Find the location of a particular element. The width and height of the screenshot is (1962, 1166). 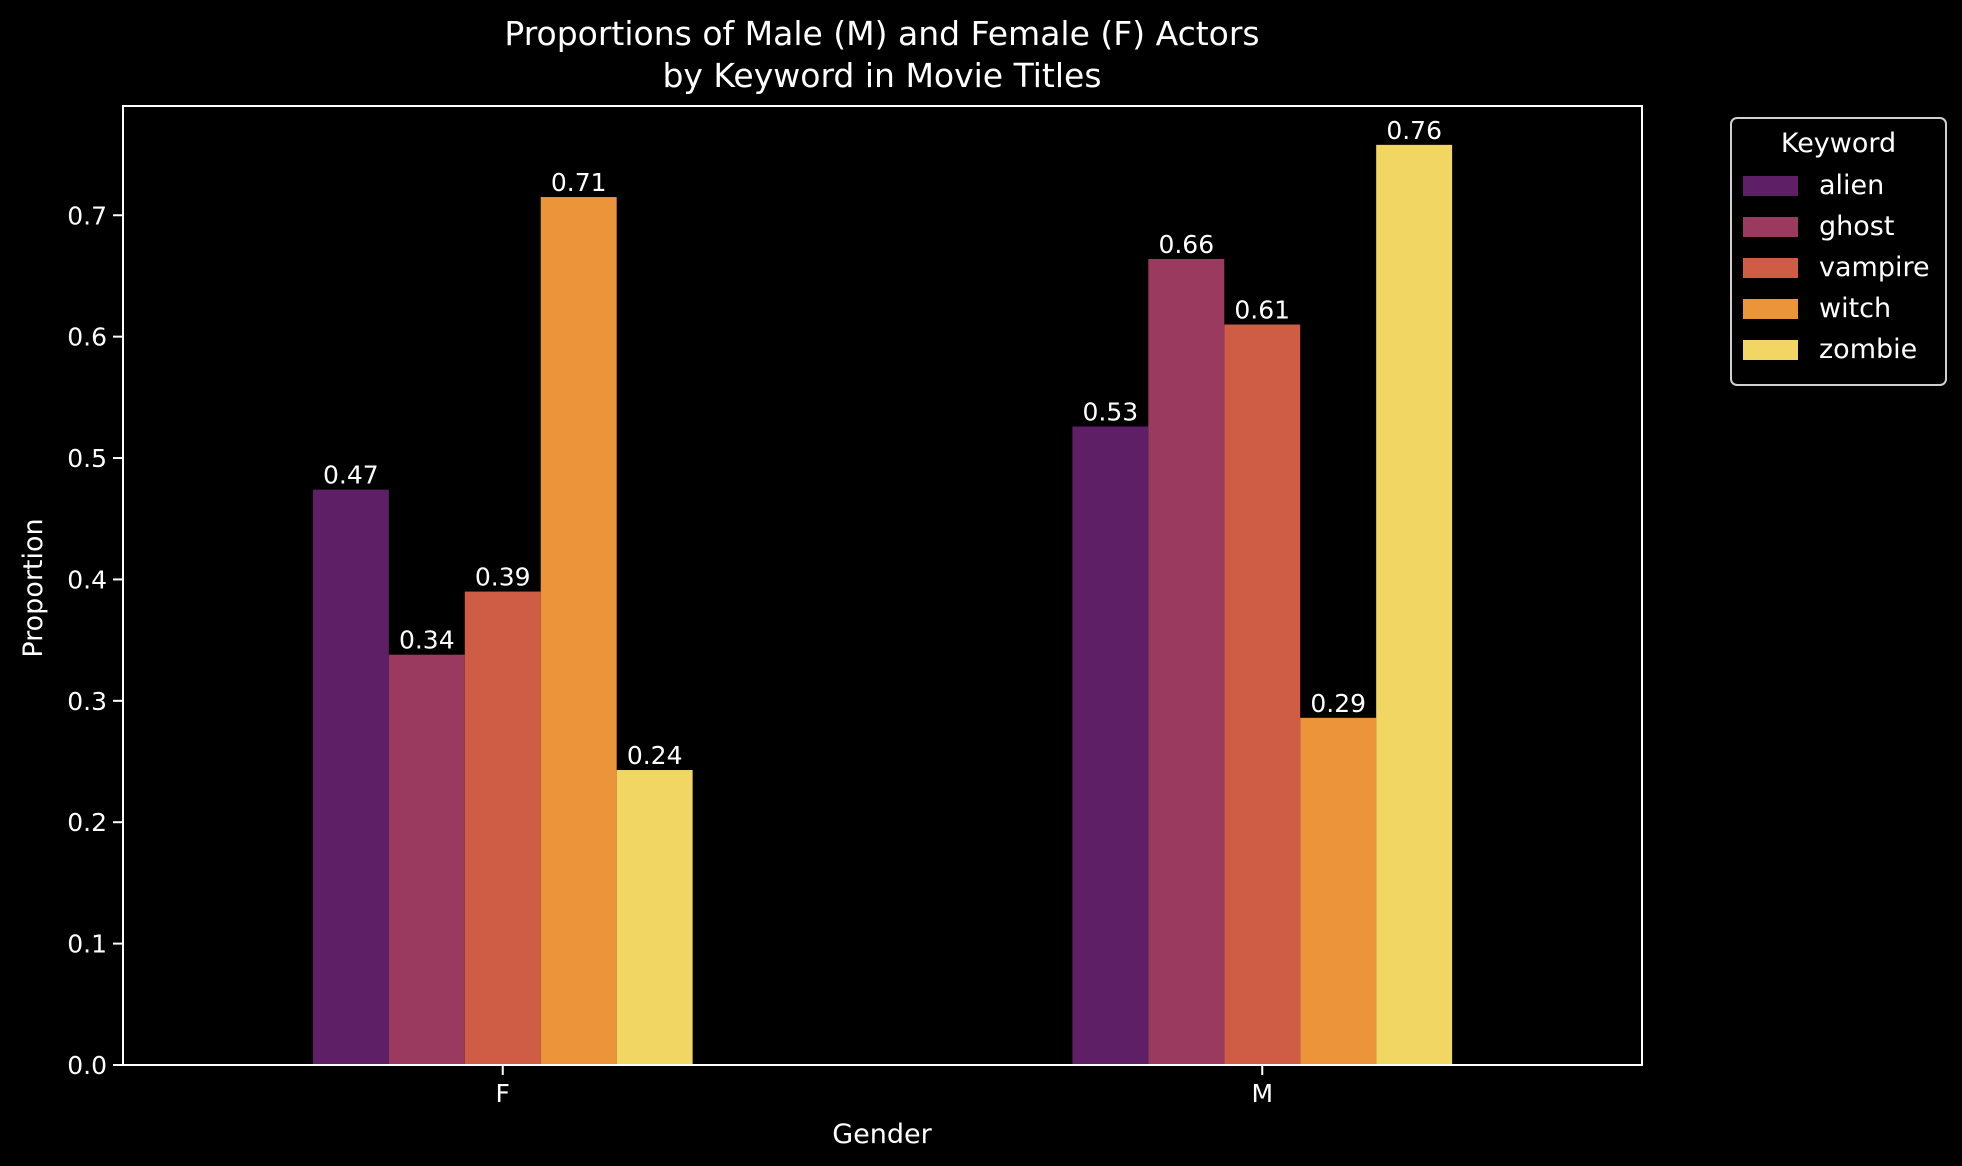

legend-label-ghost: ghost is located at coordinates (1856, 226).